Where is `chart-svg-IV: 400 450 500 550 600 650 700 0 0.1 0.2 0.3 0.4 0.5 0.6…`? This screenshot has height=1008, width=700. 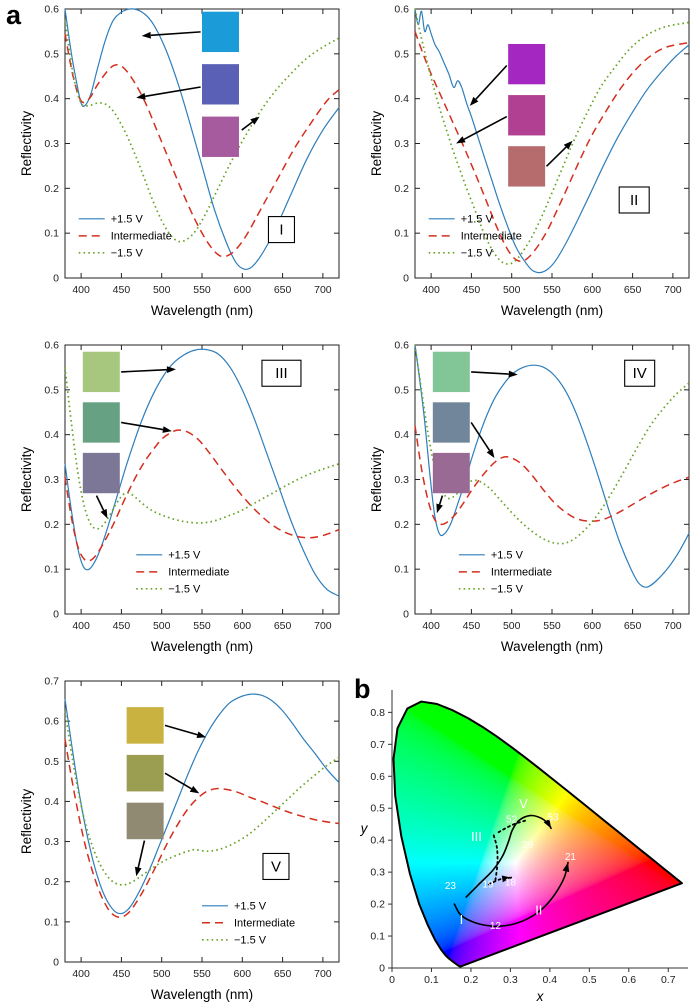
chart-svg-IV: 400 450 500 550 600 650 700 0 0.1 0.2 0.3 0.4 0.5 0.6… is located at coordinates (529, 497).